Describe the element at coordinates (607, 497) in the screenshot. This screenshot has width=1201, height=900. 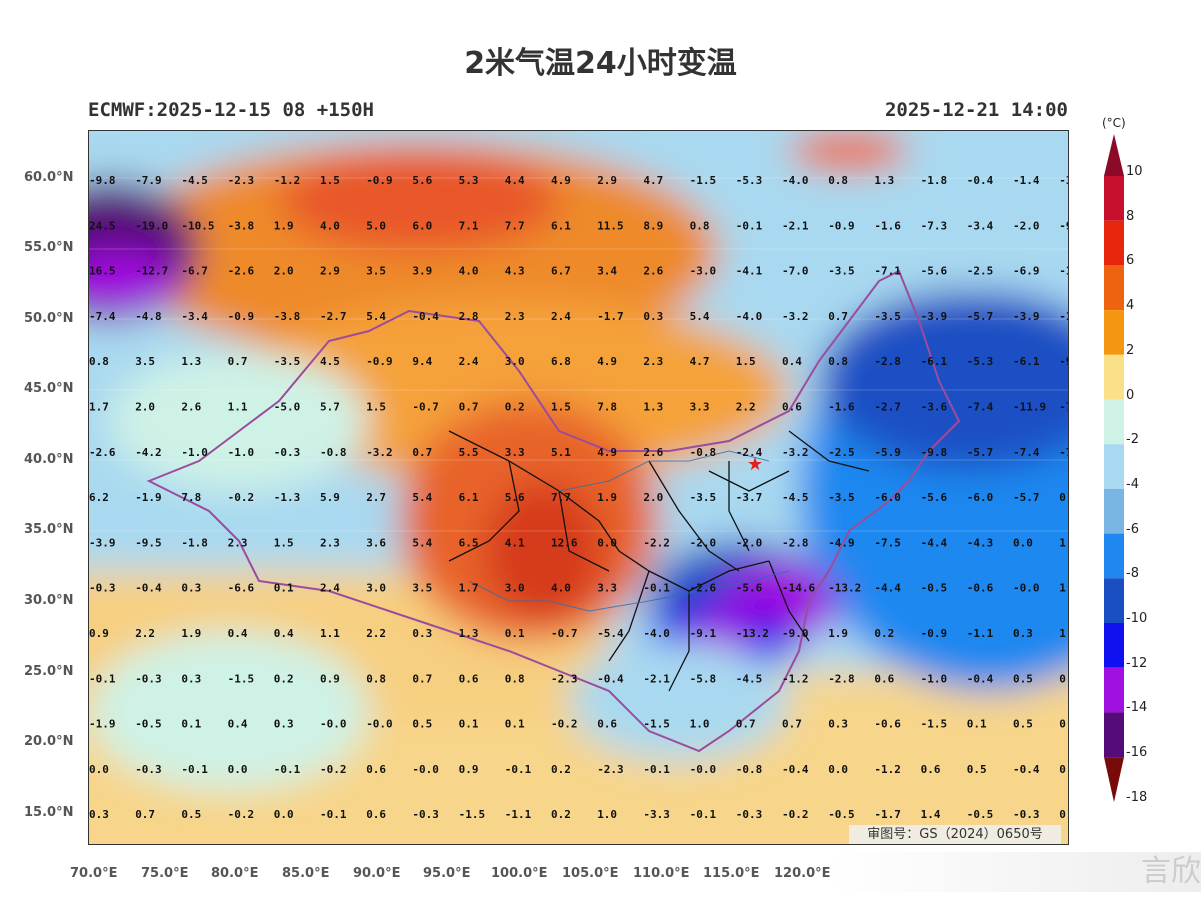
I see `grid-value: 1.9` at that location.